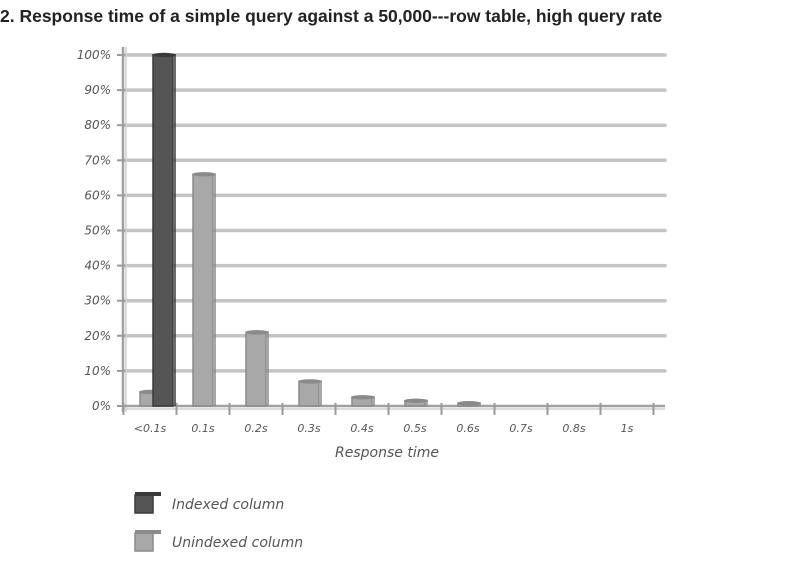  Describe the element at coordinates (101, 406) in the screenshot. I see `y-tick-label: 0%` at that location.